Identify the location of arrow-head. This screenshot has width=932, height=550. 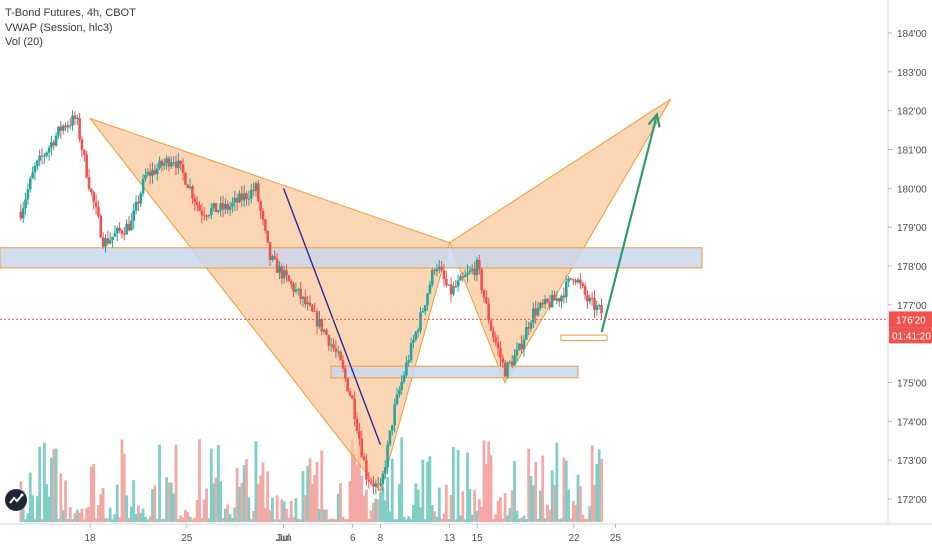
(654, 120).